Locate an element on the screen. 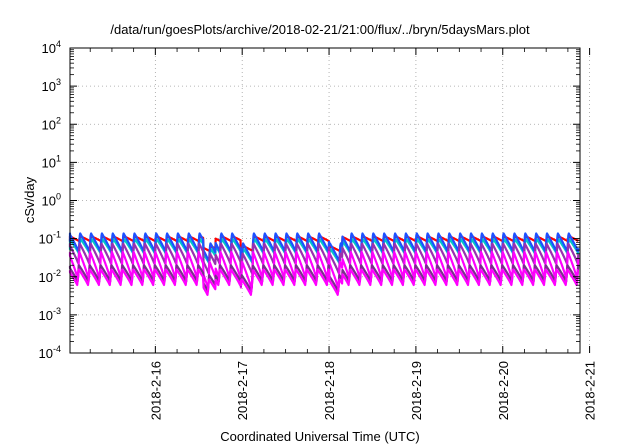  y-tick-label: 10³ is located at coordinates (51, 85).